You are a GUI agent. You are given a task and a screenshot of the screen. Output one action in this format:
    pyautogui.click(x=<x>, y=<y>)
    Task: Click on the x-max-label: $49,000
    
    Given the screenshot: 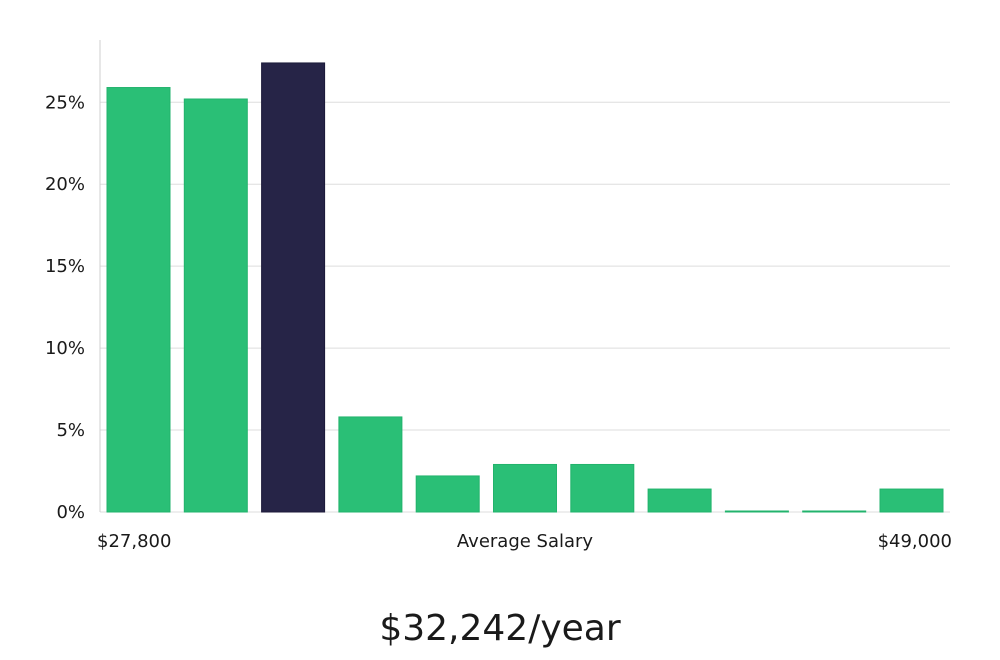 What is the action you would take?
    pyautogui.click(x=915, y=541)
    